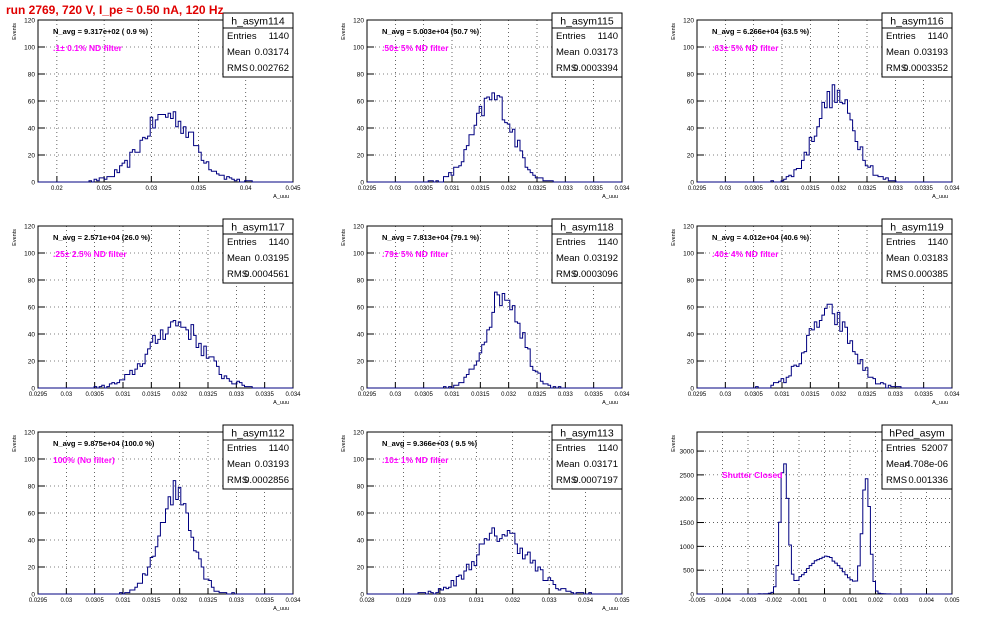 The height and width of the screenshot is (622, 996). What do you see at coordinates (825, 601) in the screenshot?
I see `x-tick-label: 0` at bounding box center [825, 601].